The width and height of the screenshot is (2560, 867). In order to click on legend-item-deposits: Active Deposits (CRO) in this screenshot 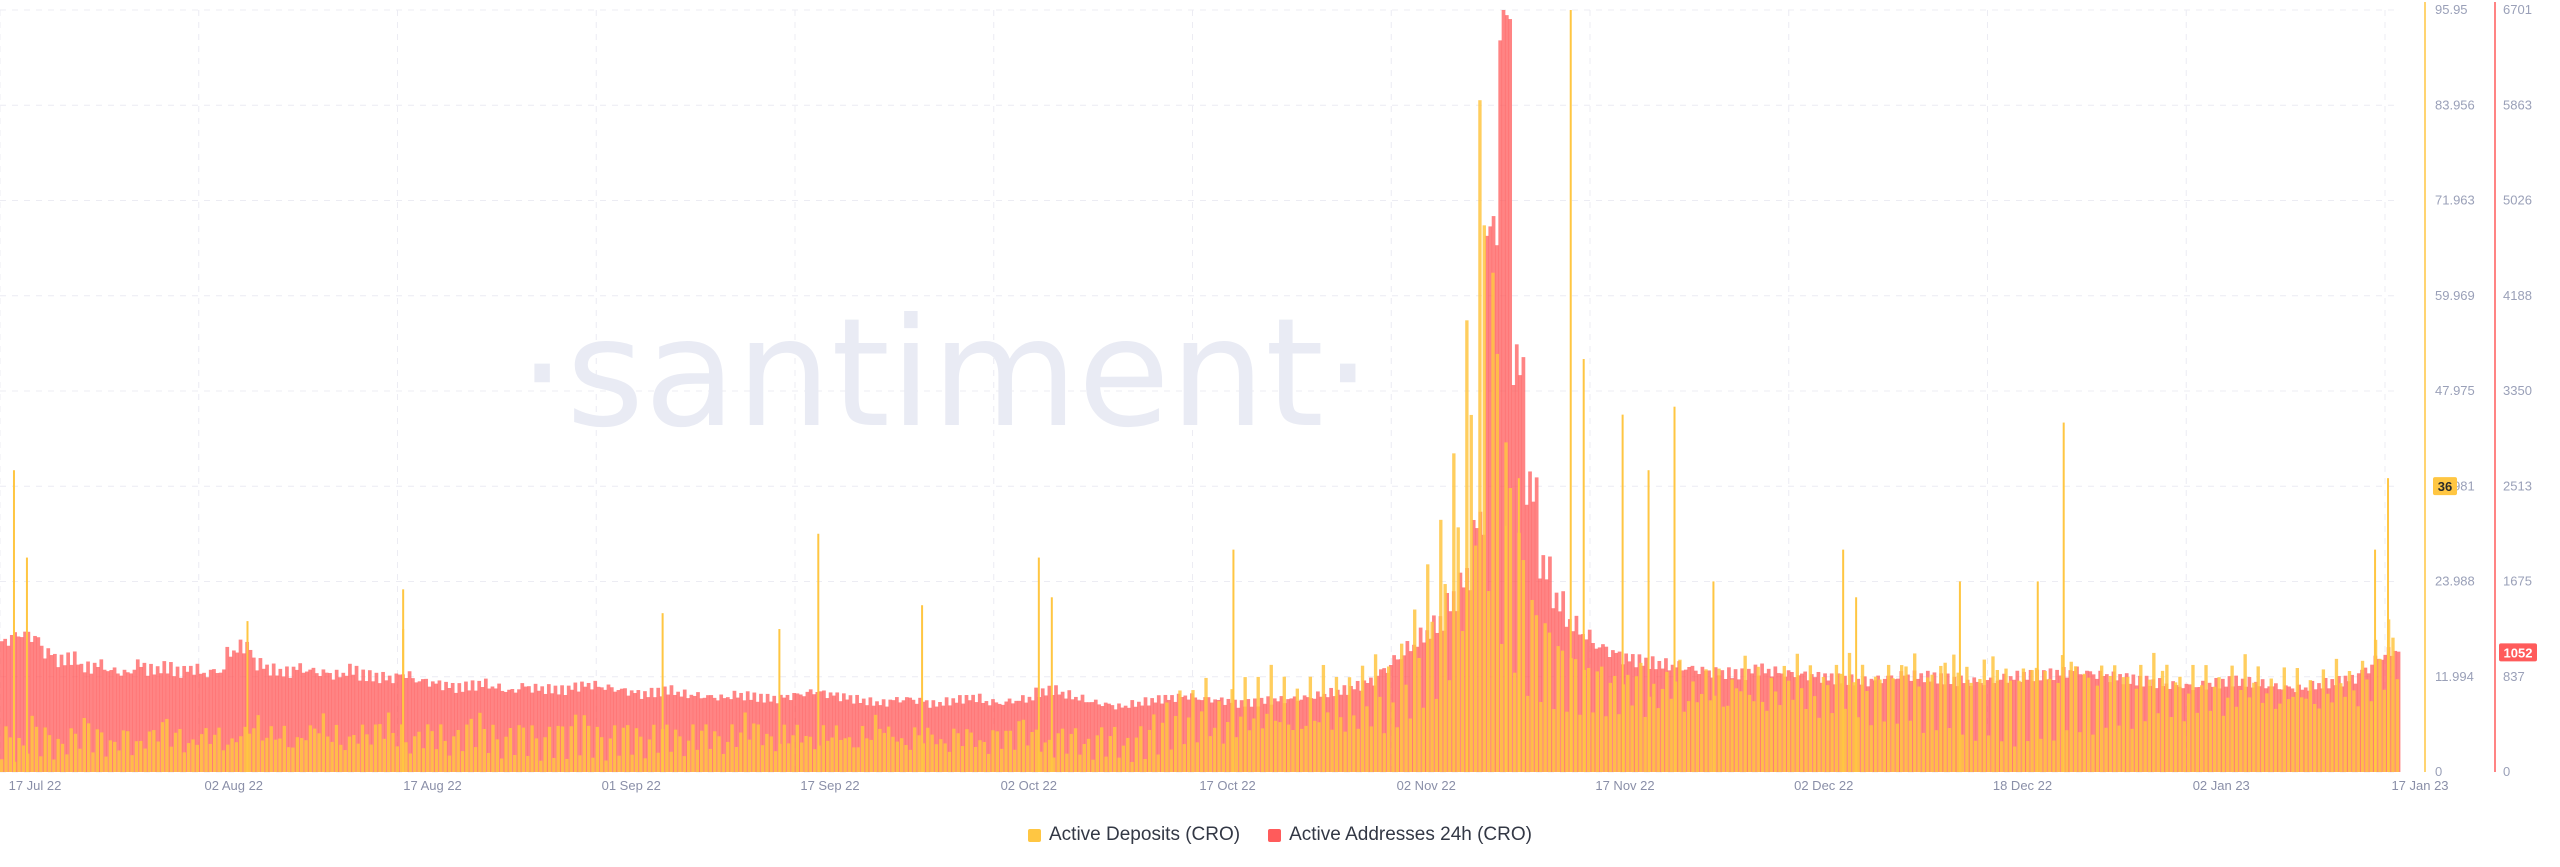, I will do `click(1134, 835)`.